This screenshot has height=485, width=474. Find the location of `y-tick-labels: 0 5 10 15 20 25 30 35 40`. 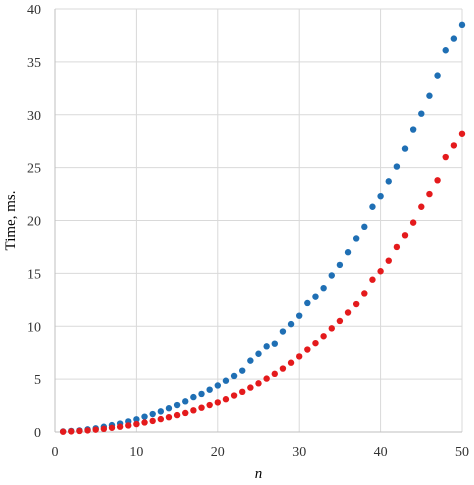

y-tick-labels: 0 5 10 15 20 25 30 35 40 is located at coordinates (34, 222).